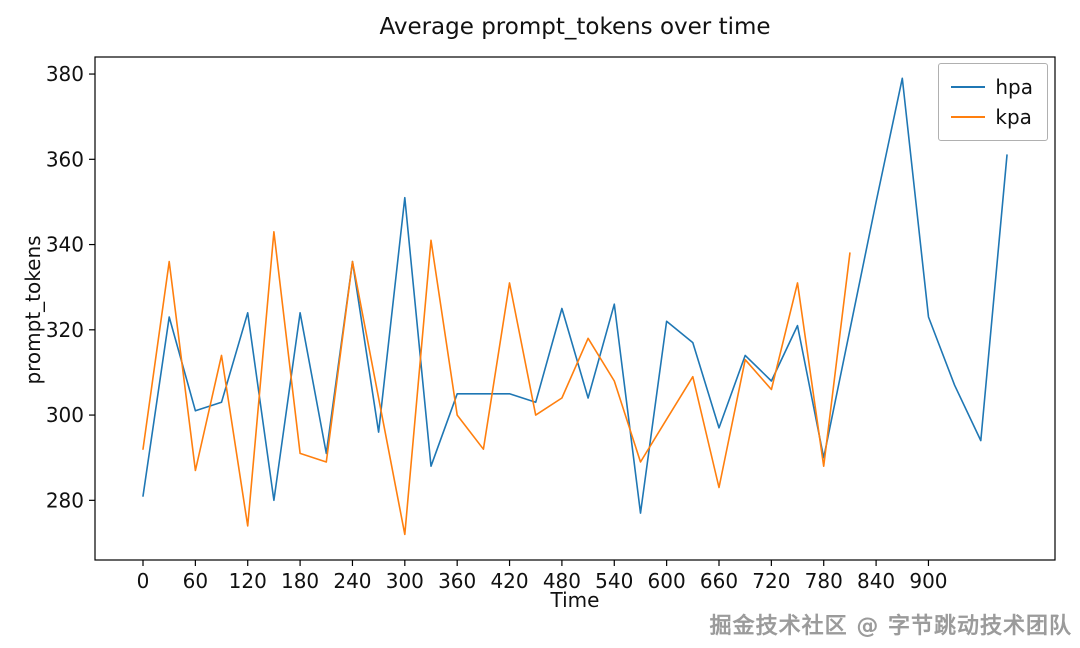  What do you see at coordinates (876, 581) in the screenshot?
I see `x-tick-label: 840` at bounding box center [876, 581].